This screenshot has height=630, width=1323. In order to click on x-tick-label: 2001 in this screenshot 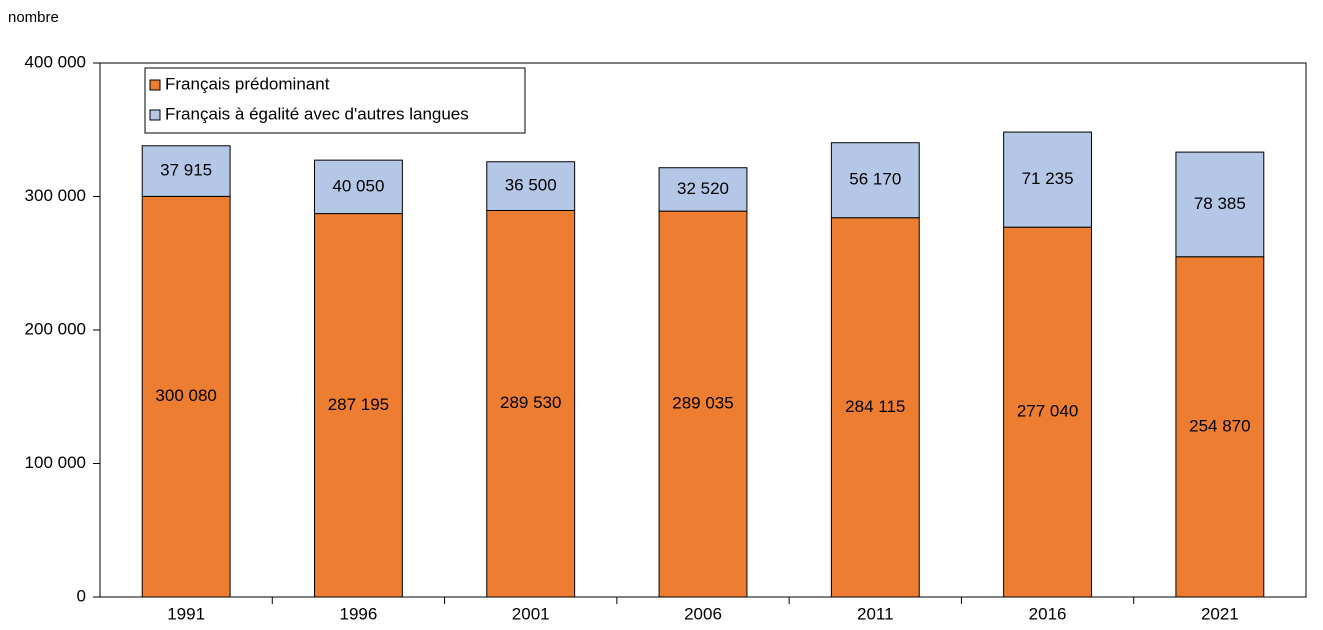, I will do `click(531, 613)`.